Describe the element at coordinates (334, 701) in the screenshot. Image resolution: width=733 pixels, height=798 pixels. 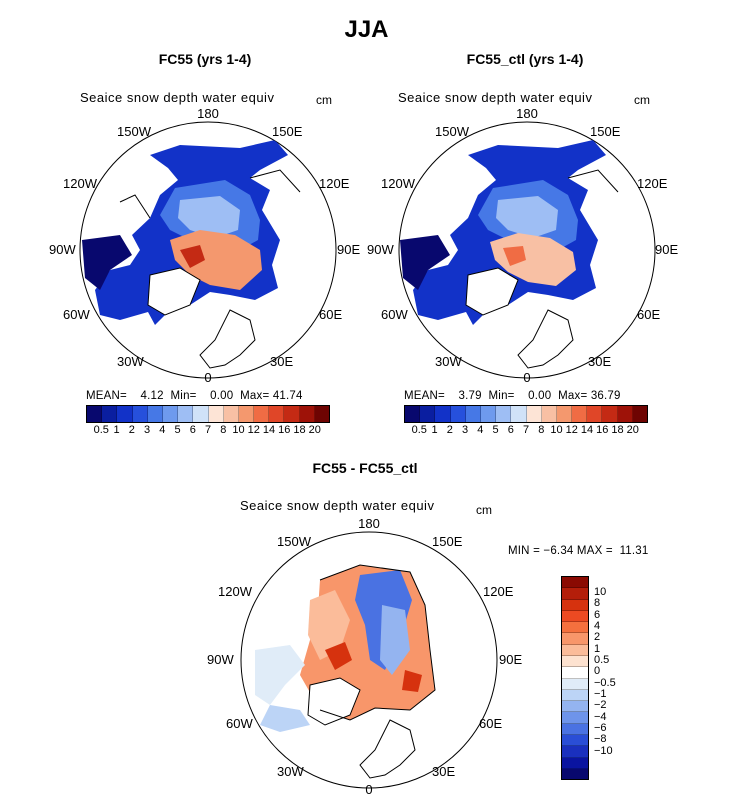
I see `panel-3-greenland` at that location.